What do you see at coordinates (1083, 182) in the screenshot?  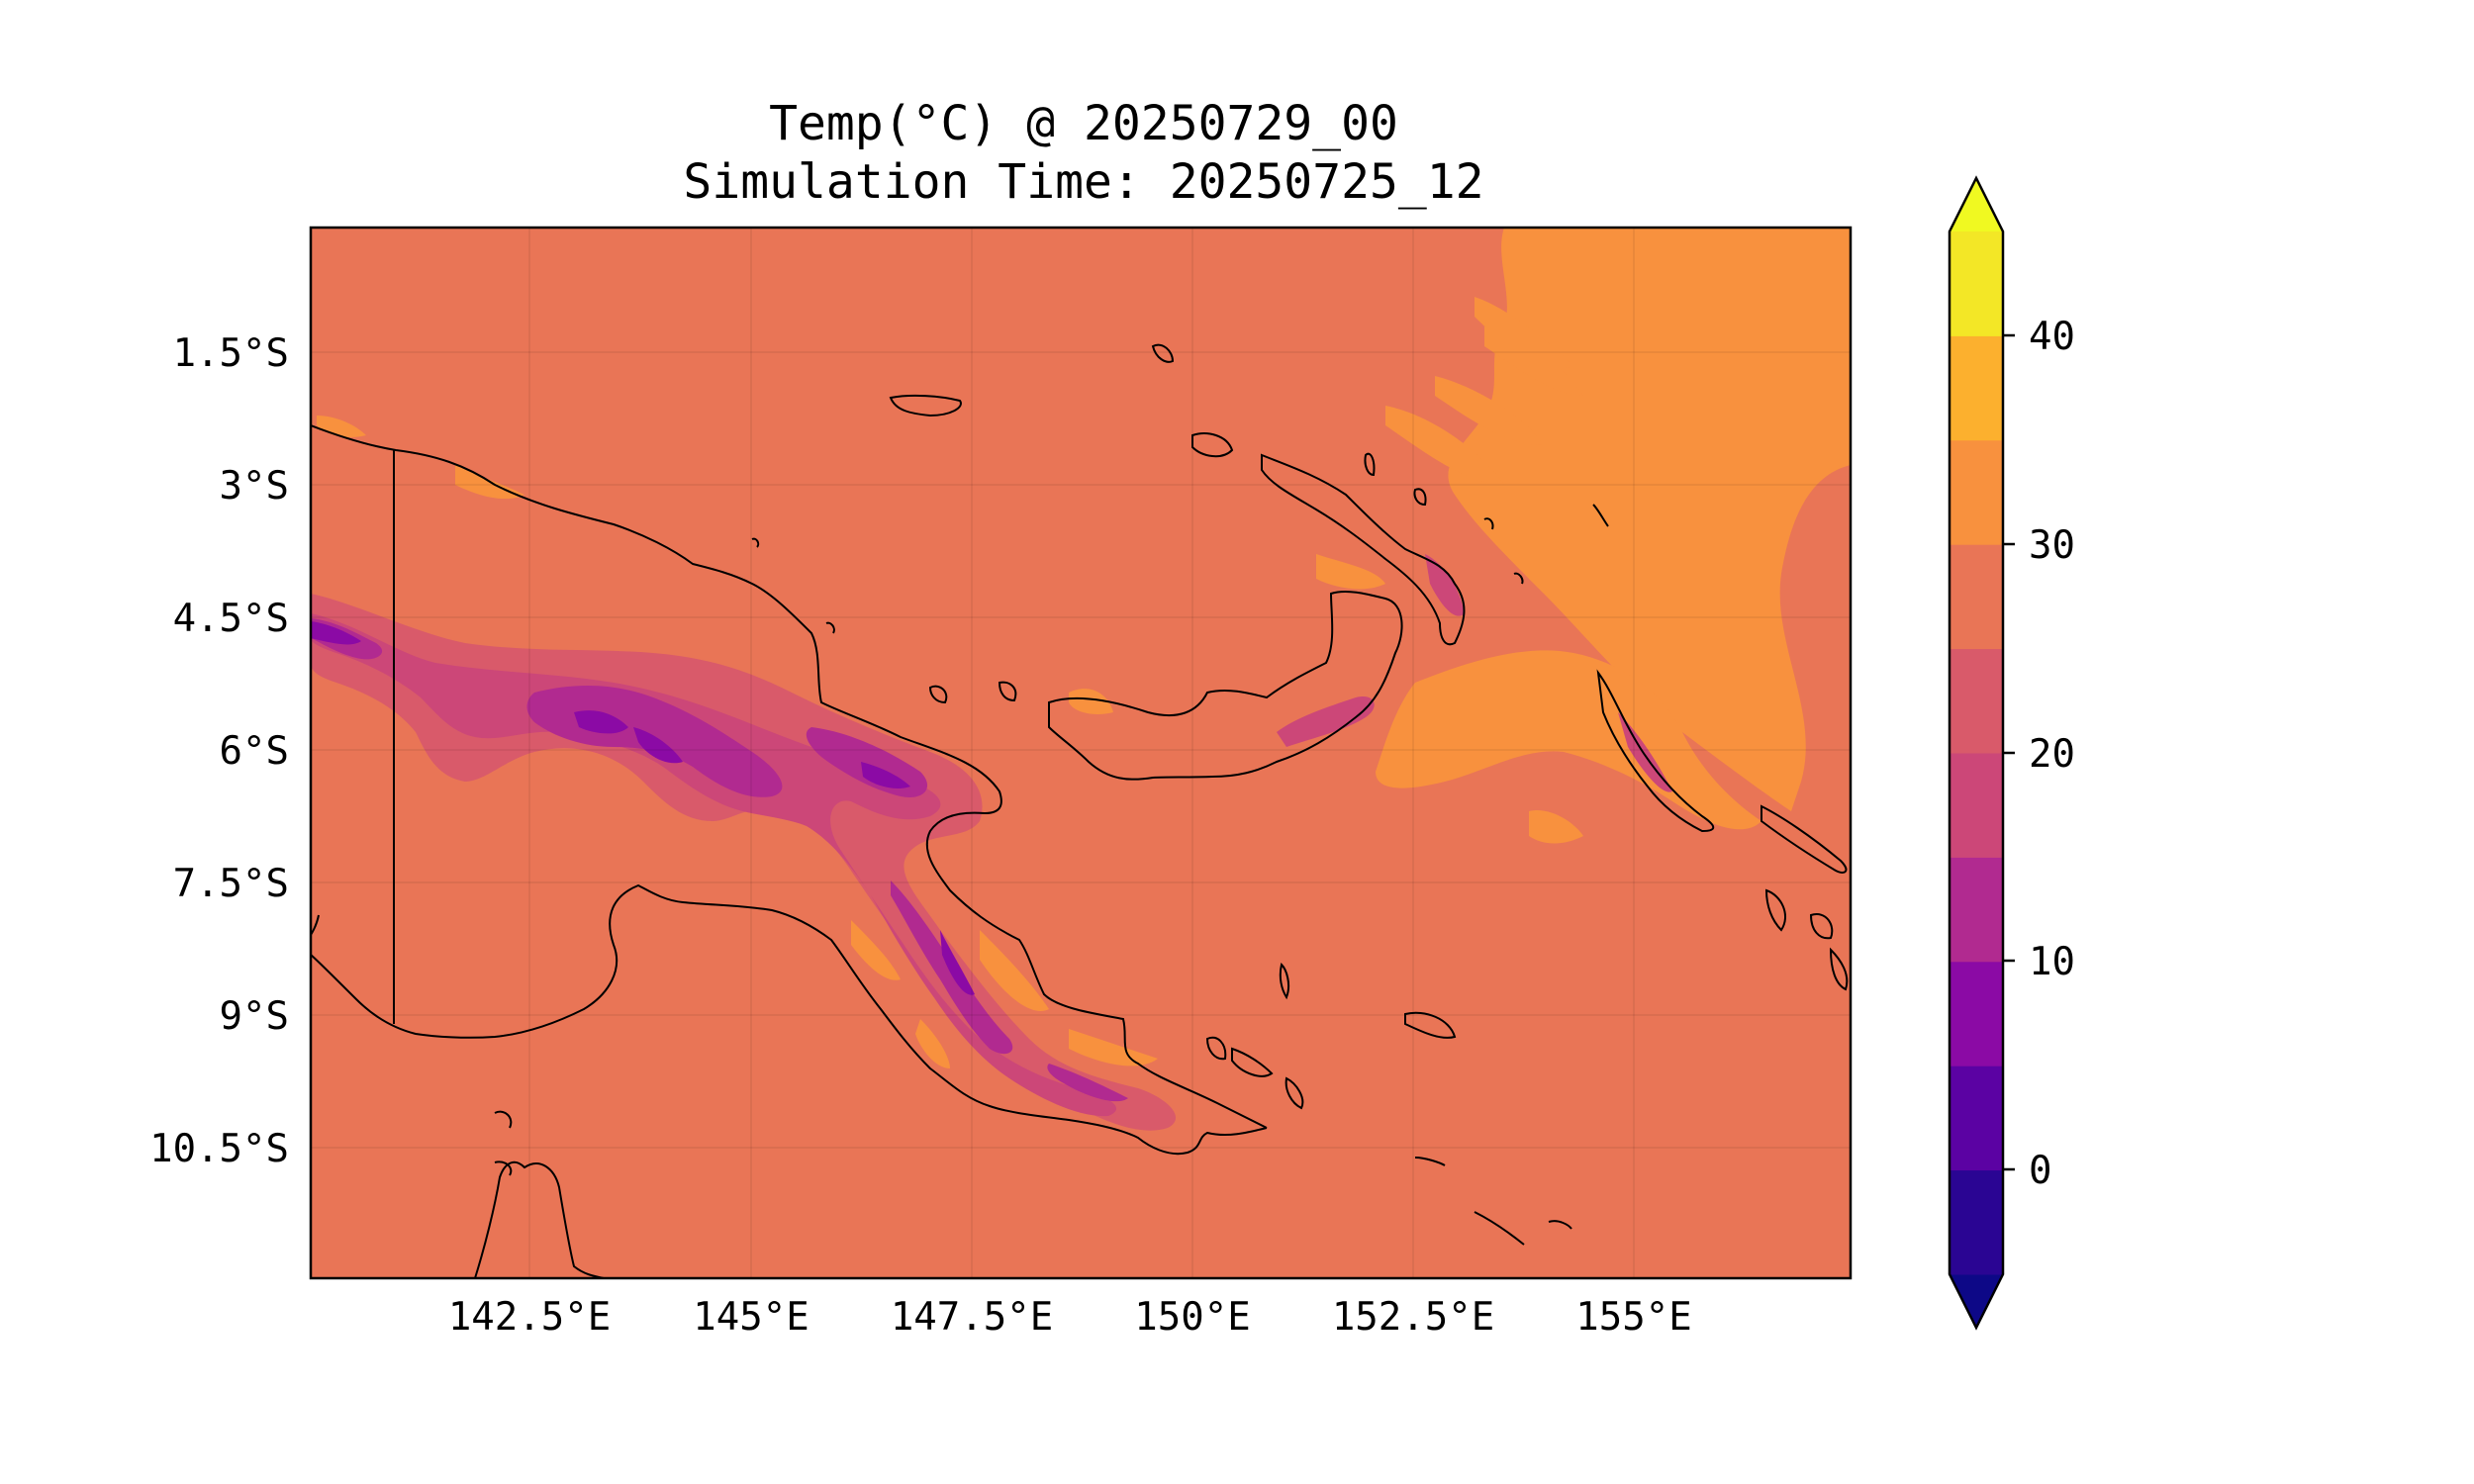 I see `title-line-2: Simulation Time: 20250725_12` at bounding box center [1083, 182].